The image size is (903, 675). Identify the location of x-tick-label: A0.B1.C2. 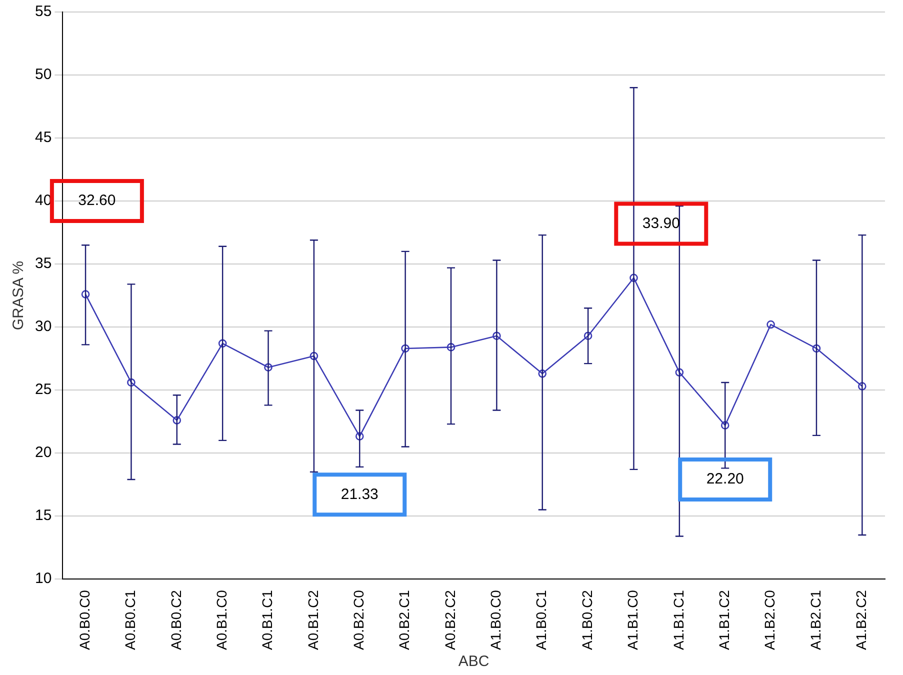
(312, 620).